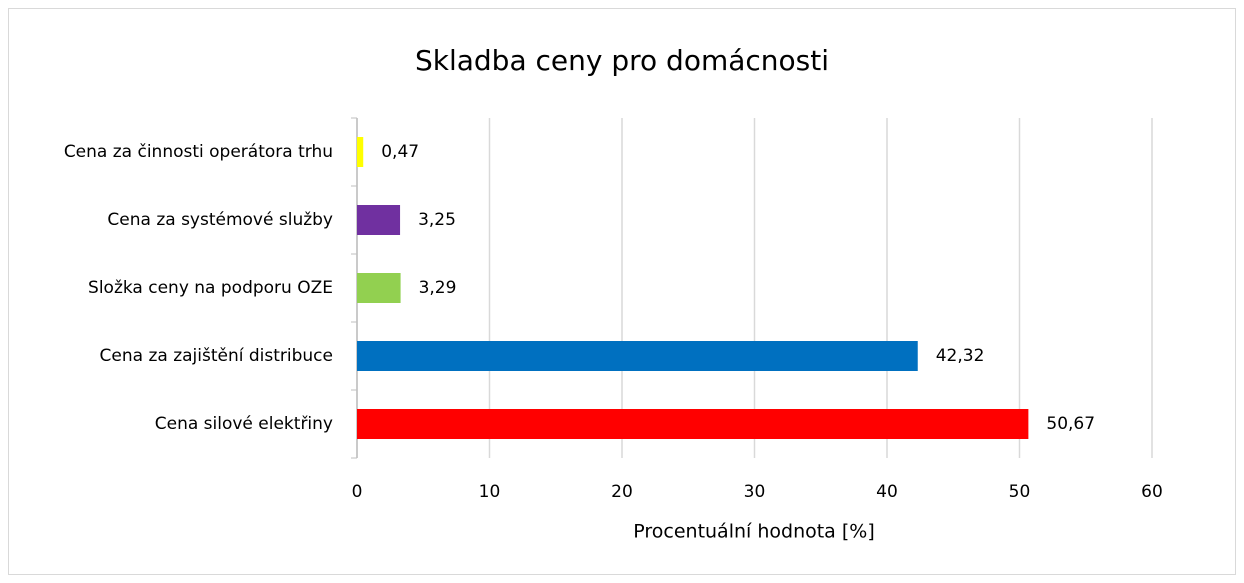 The width and height of the screenshot is (1244, 583). What do you see at coordinates (220, 220) in the screenshot?
I see `y-tick-label: Cena za systémové služby` at bounding box center [220, 220].